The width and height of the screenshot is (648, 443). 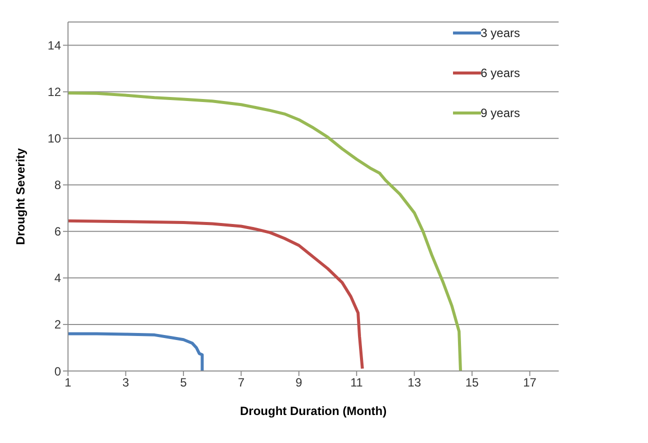 I want to click on y-tick-label: 4, so click(x=58, y=278).